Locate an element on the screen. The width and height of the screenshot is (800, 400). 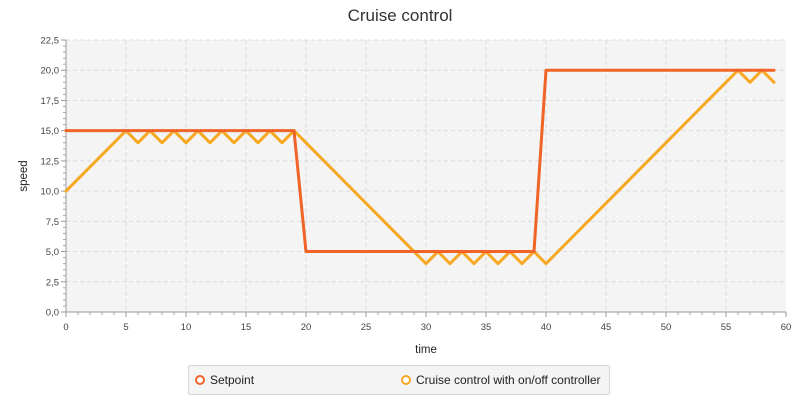
legend-item-cruise-control: Cruise control with on/off controller is located at coordinates (501, 380).